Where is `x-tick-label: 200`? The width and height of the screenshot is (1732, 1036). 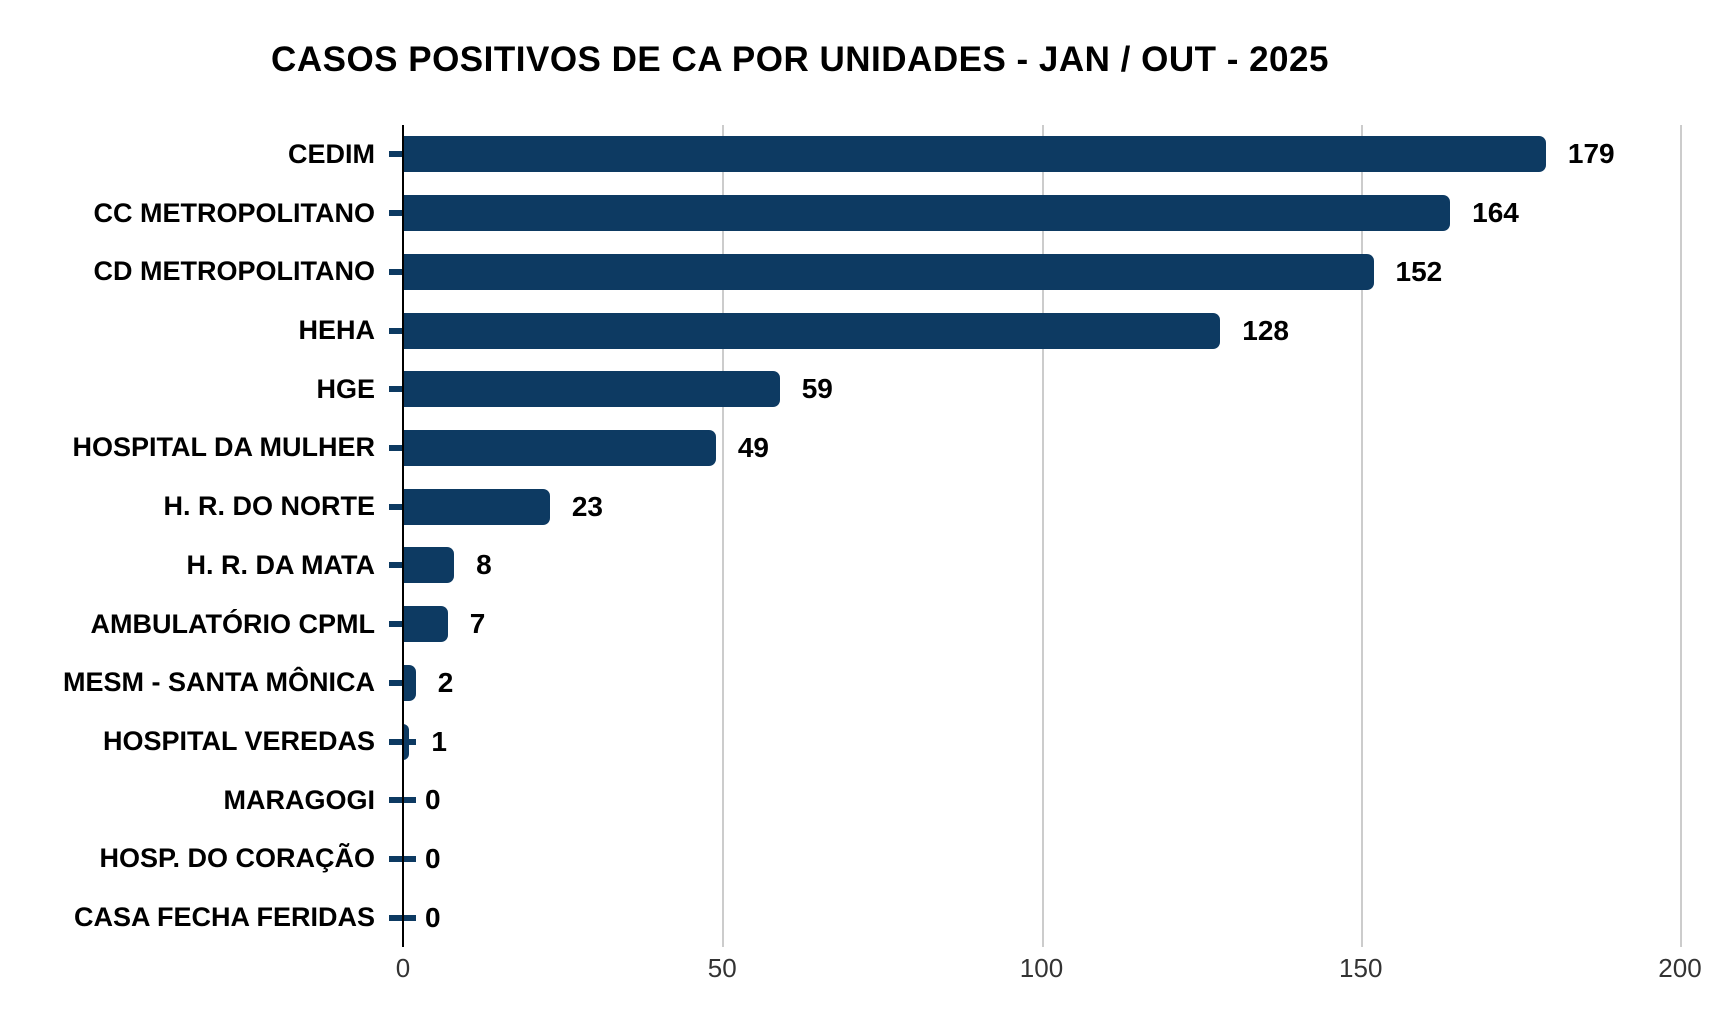 x-tick-label: 200 is located at coordinates (1680, 968).